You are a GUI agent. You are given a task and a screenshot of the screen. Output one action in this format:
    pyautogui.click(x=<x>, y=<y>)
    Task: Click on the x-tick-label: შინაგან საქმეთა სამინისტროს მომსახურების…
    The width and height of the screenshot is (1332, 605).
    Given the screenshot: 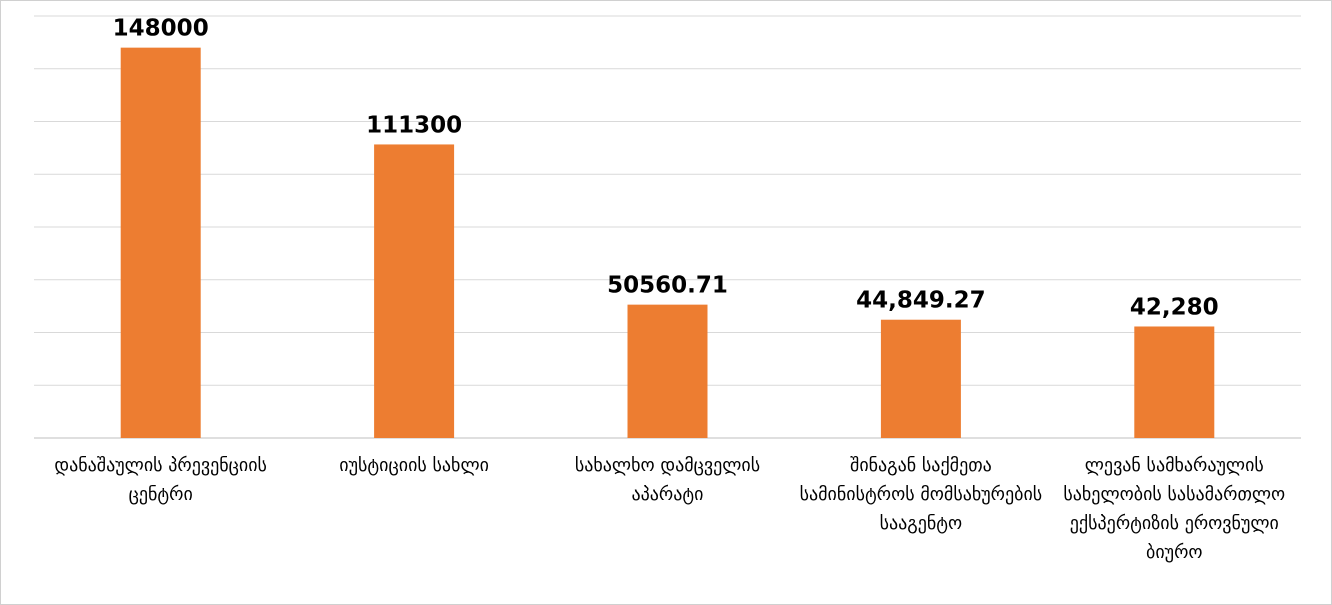 What is the action you would take?
    pyautogui.click(x=921, y=494)
    